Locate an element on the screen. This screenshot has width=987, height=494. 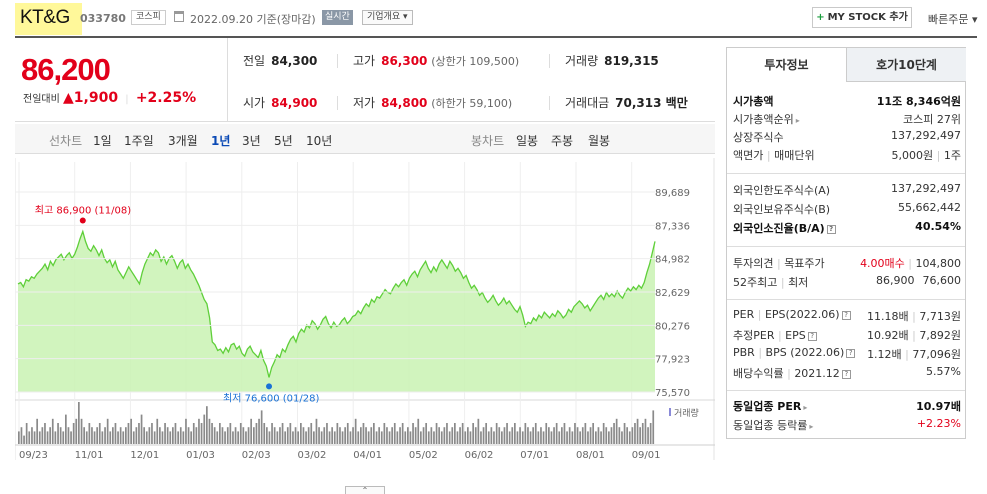
company-overview-button: 기업개요 ▾ is located at coordinates (387, 17).